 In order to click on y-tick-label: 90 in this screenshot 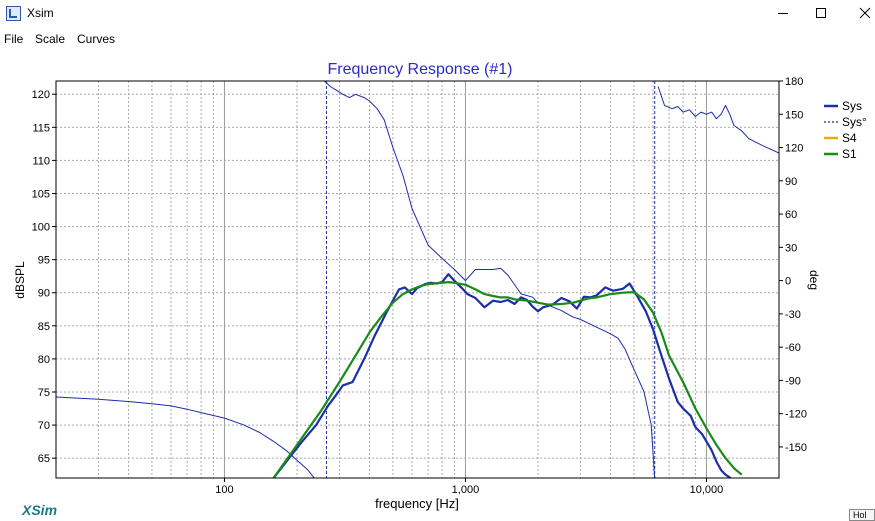, I will do `click(44, 294)`.